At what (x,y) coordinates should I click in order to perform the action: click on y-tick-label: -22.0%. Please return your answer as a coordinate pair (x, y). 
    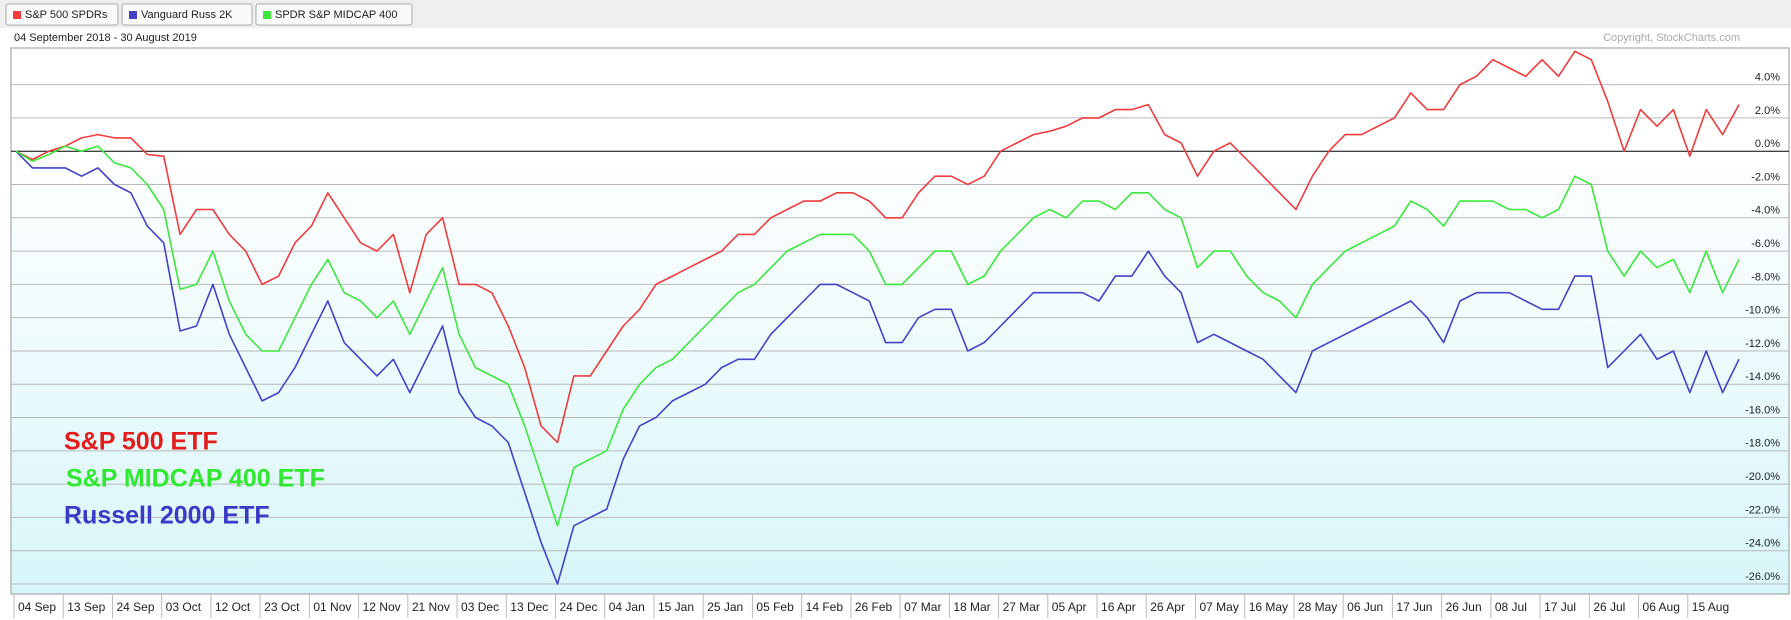
    Looking at the image, I should click on (1762, 510).